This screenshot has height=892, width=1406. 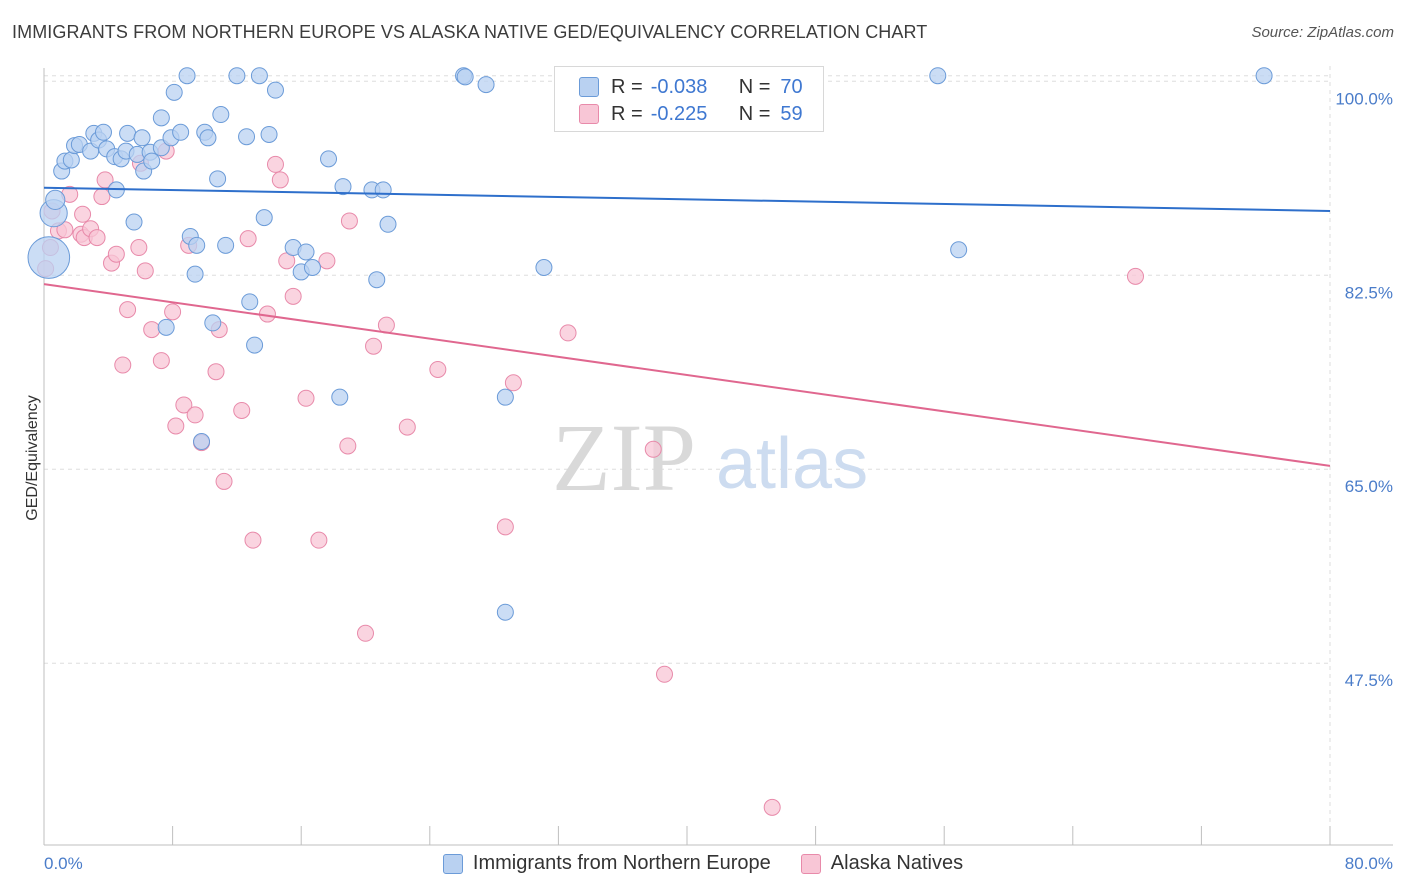 I want to click on y-tick-label: 82.5%, so click(x=1369, y=292).